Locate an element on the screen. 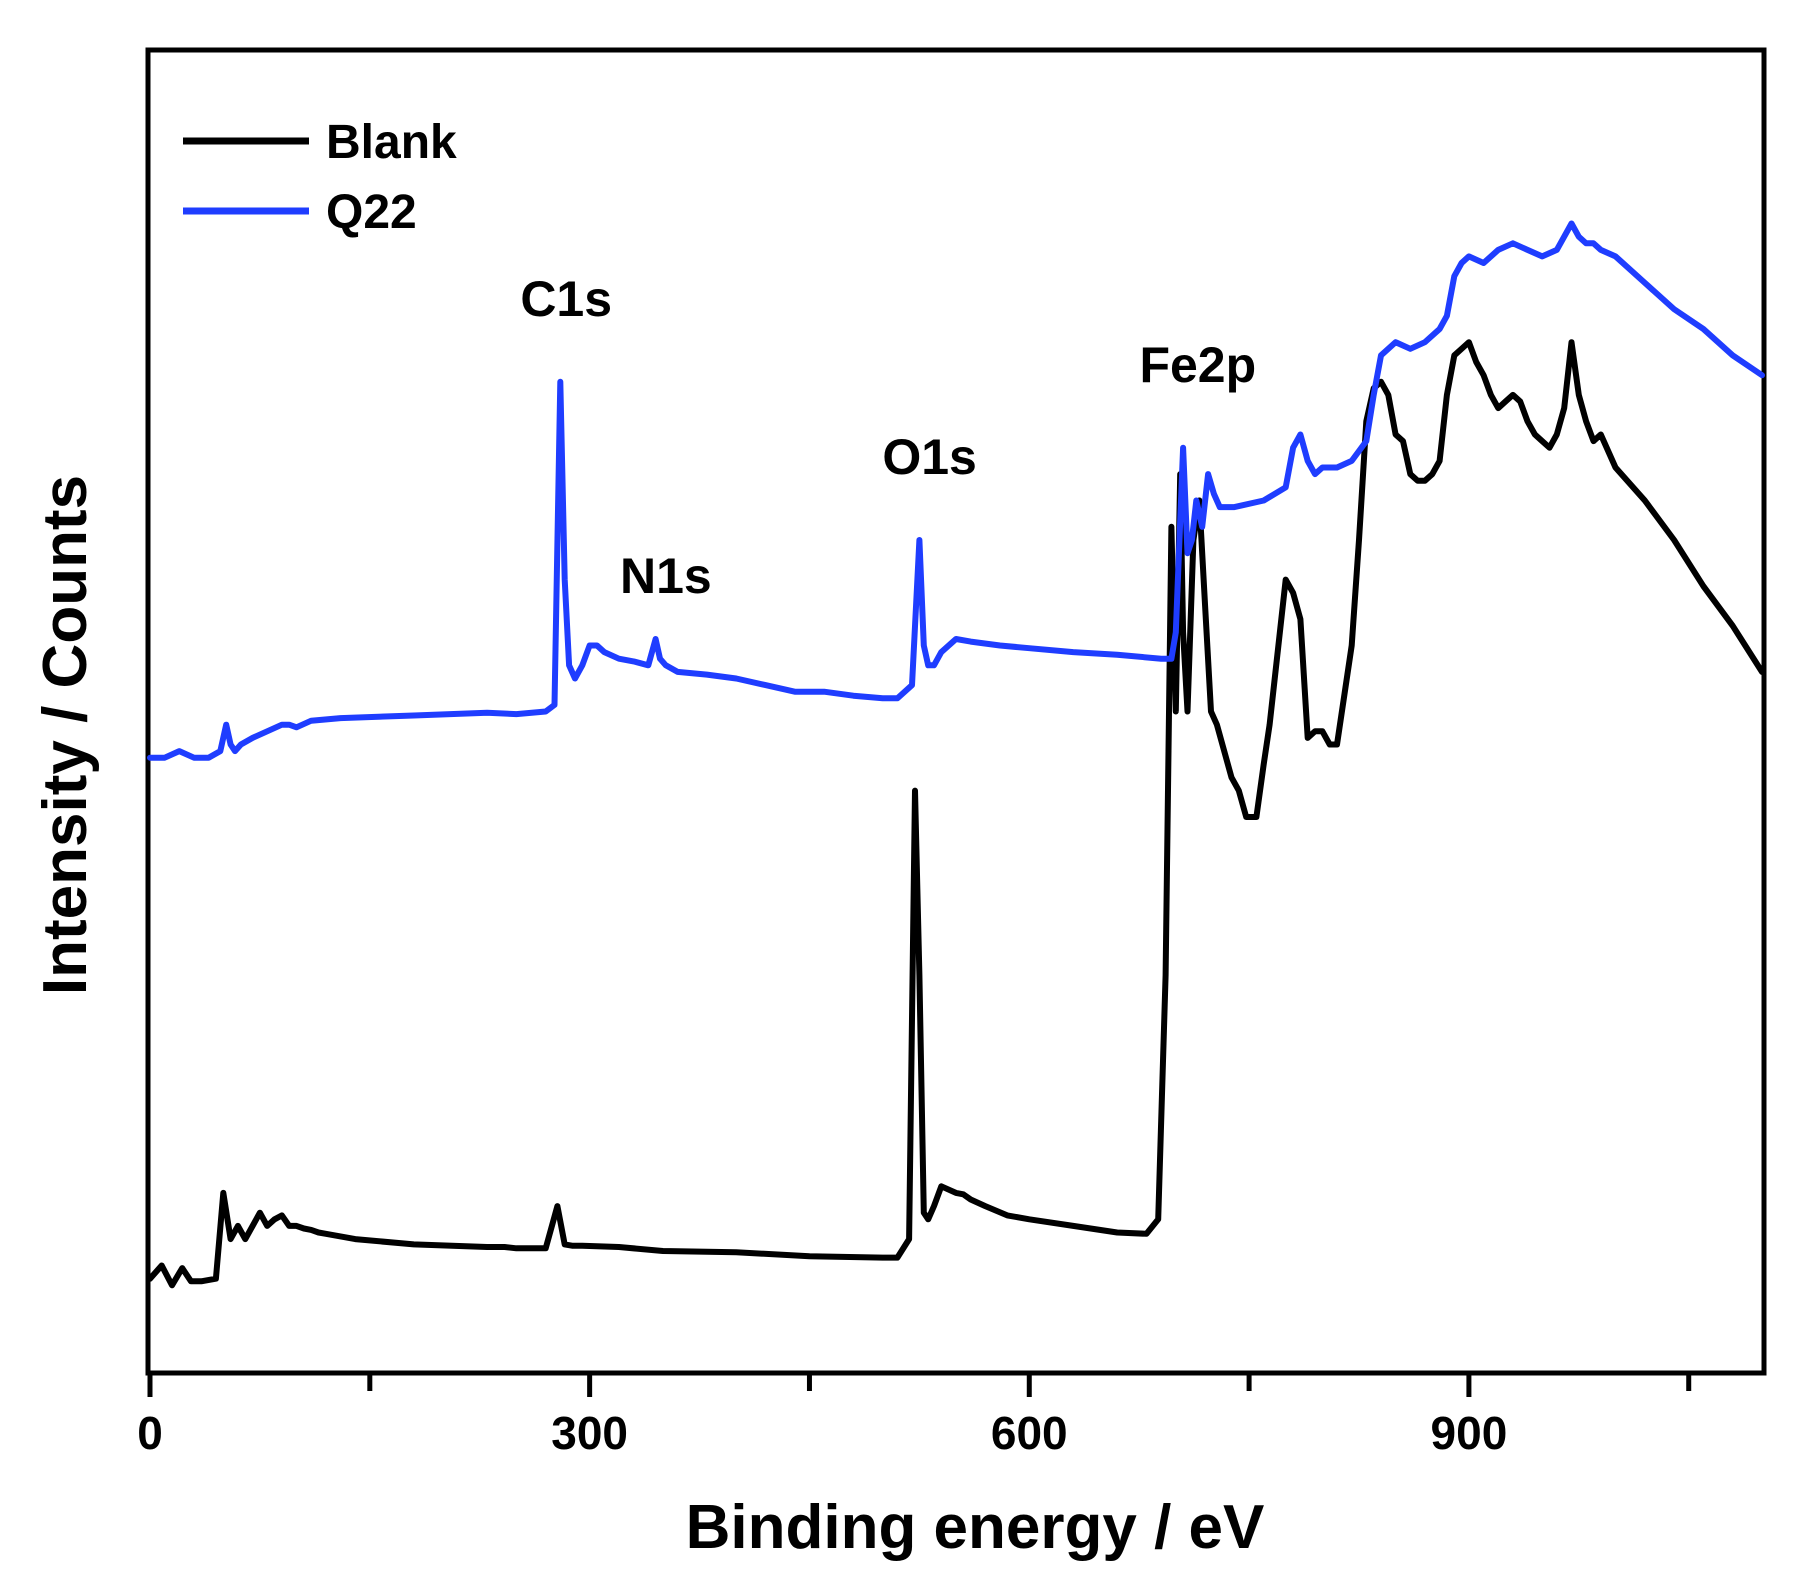  peak-annotations: C1s N1s O1s Fe2p is located at coordinates (888, 437).